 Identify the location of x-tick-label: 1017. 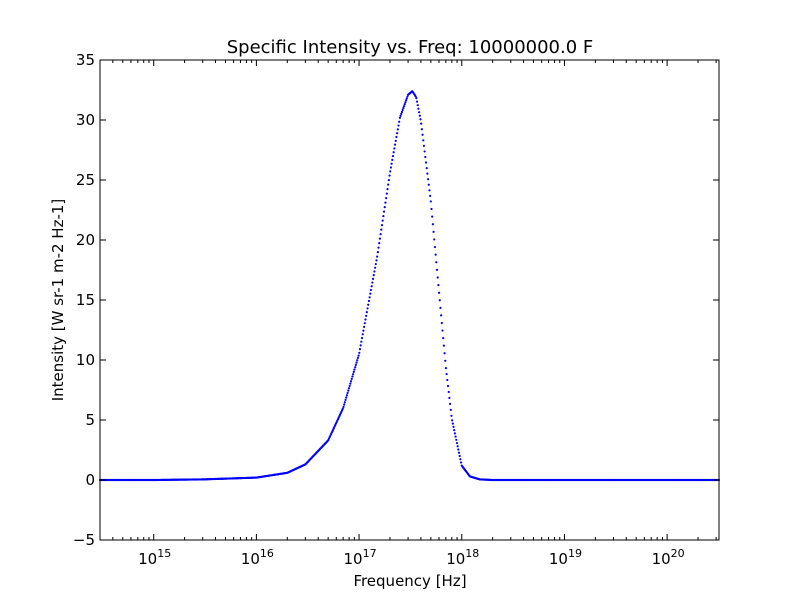
(360, 557).